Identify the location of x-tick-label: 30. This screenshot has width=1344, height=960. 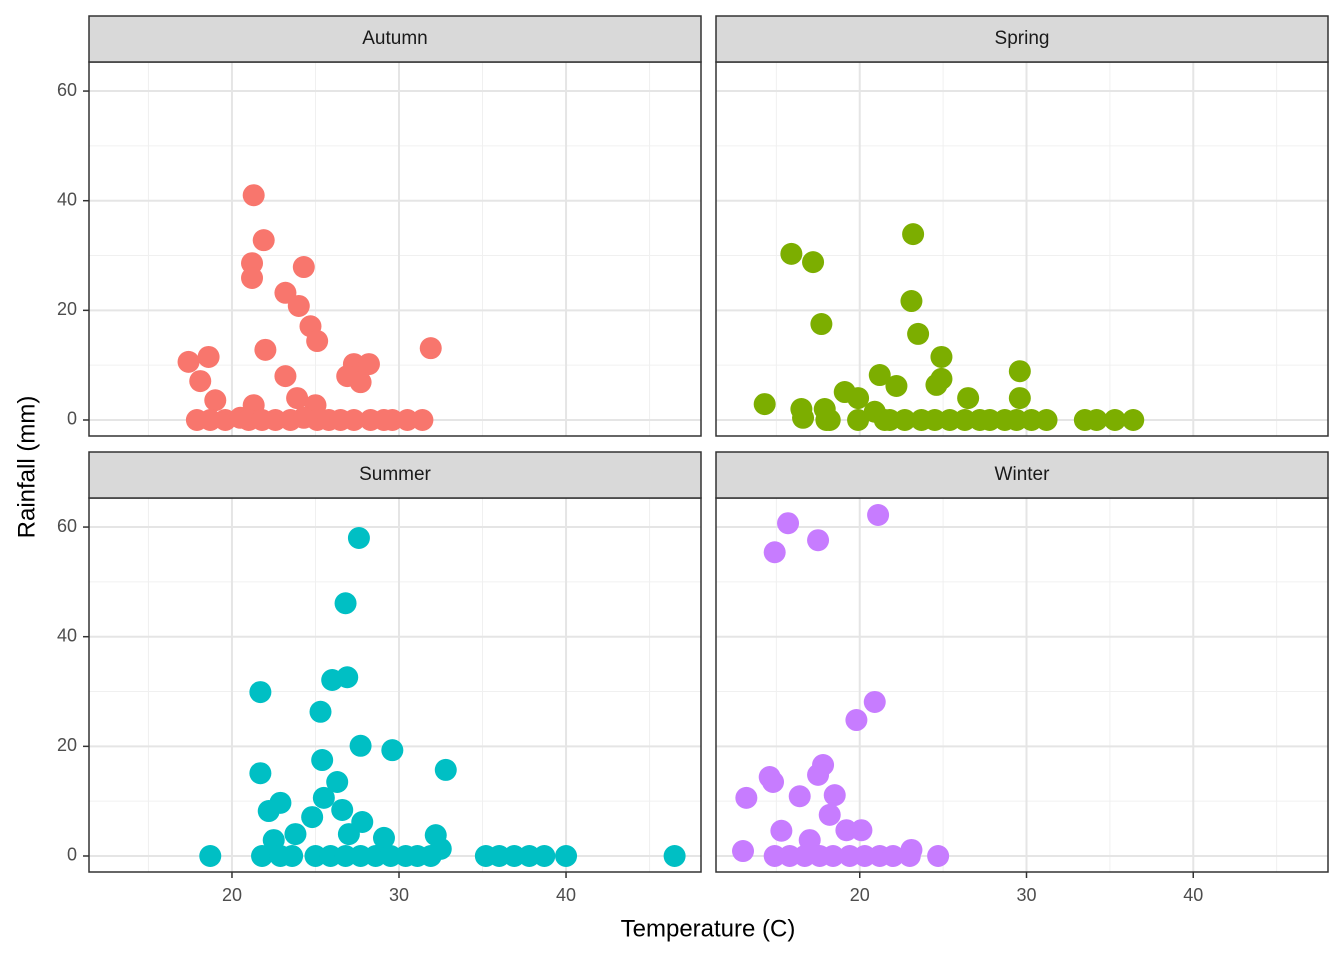
(399, 895).